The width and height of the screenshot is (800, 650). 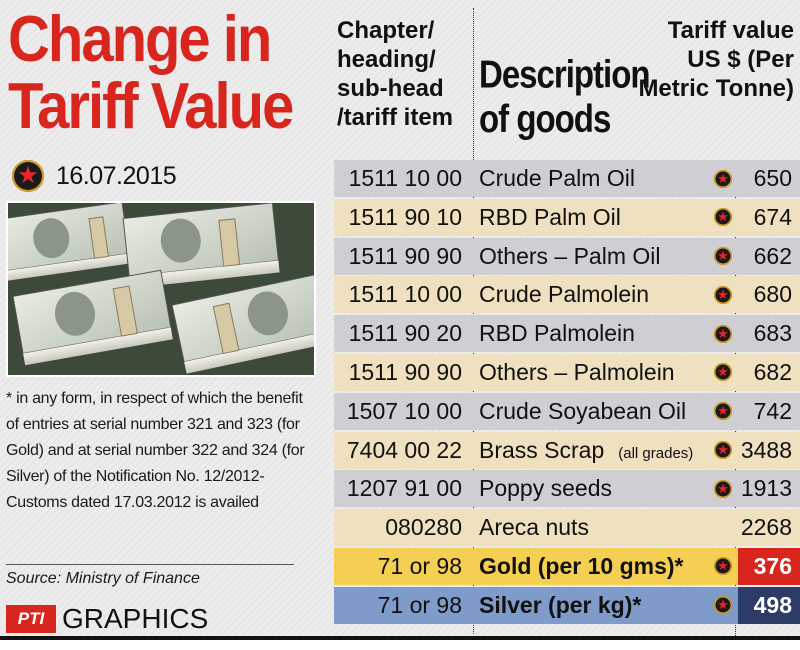 I want to click on tariff-value: 674, so click(x=772, y=216).